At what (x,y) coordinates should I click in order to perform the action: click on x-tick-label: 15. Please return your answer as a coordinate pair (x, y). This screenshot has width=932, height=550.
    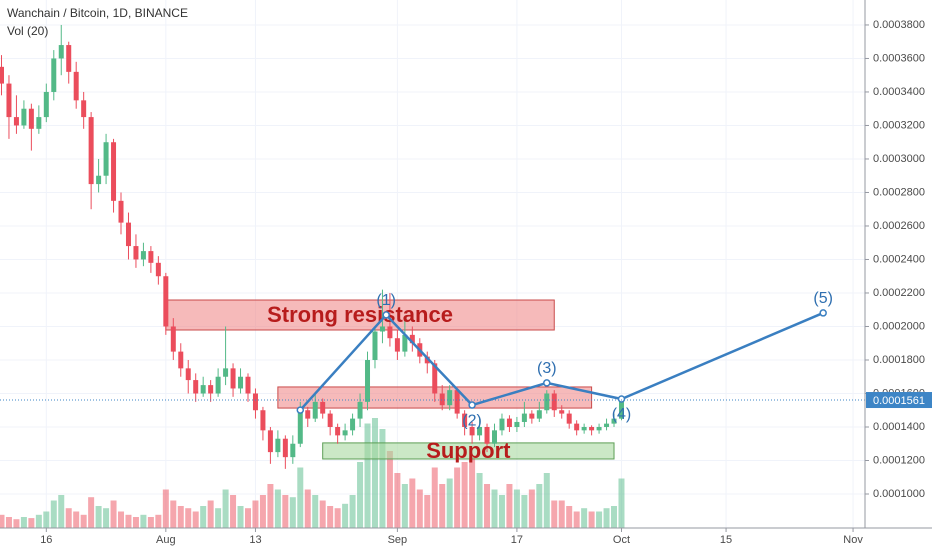
    Looking at the image, I should click on (726, 540).